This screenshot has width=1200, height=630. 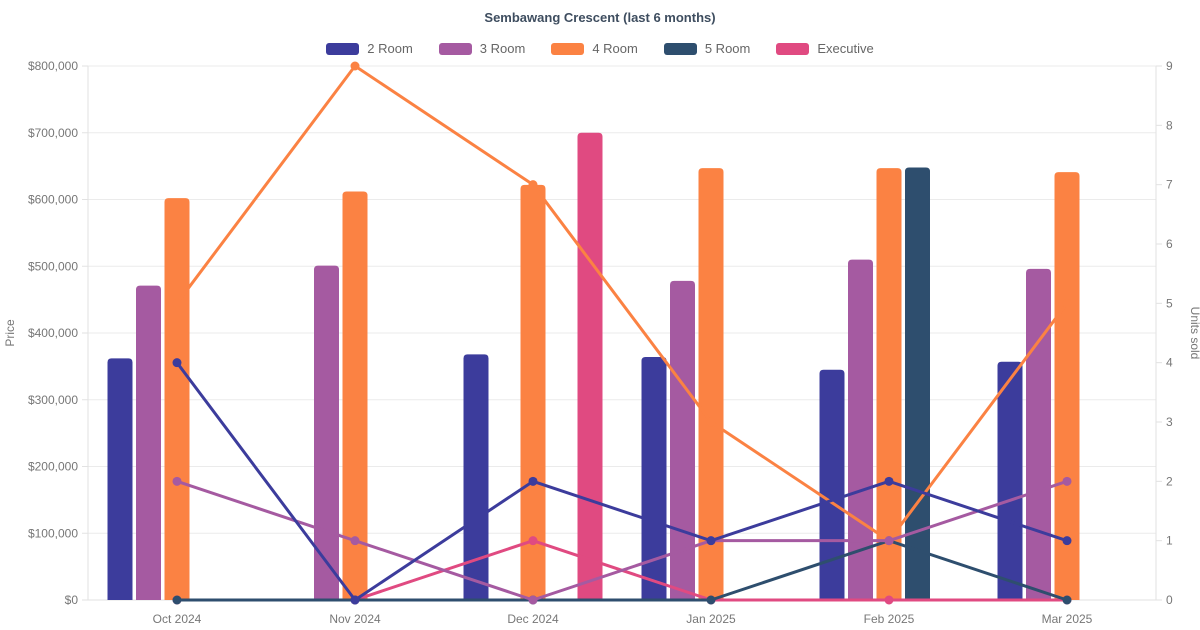 What do you see at coordinates (711, 619) in the screenshot?
I see `x-axis-label: Jan 2025` at bounding box center [711, 619].